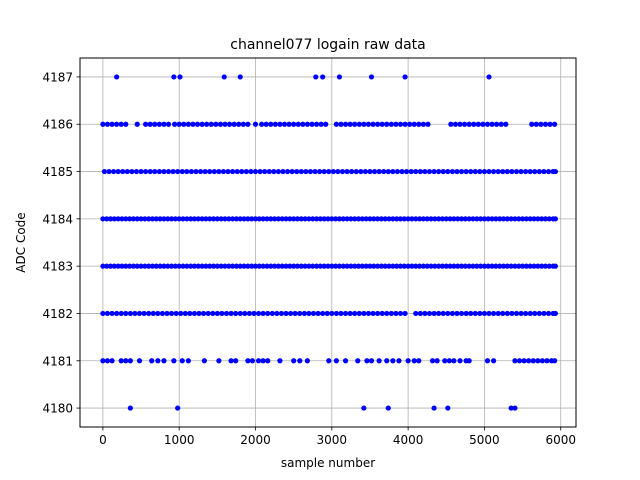 This screenshot has height=480, width=640. Describe the element at coordinates (328, 463) in the screenshot. I see `x-axis-label: sample number` at that location.